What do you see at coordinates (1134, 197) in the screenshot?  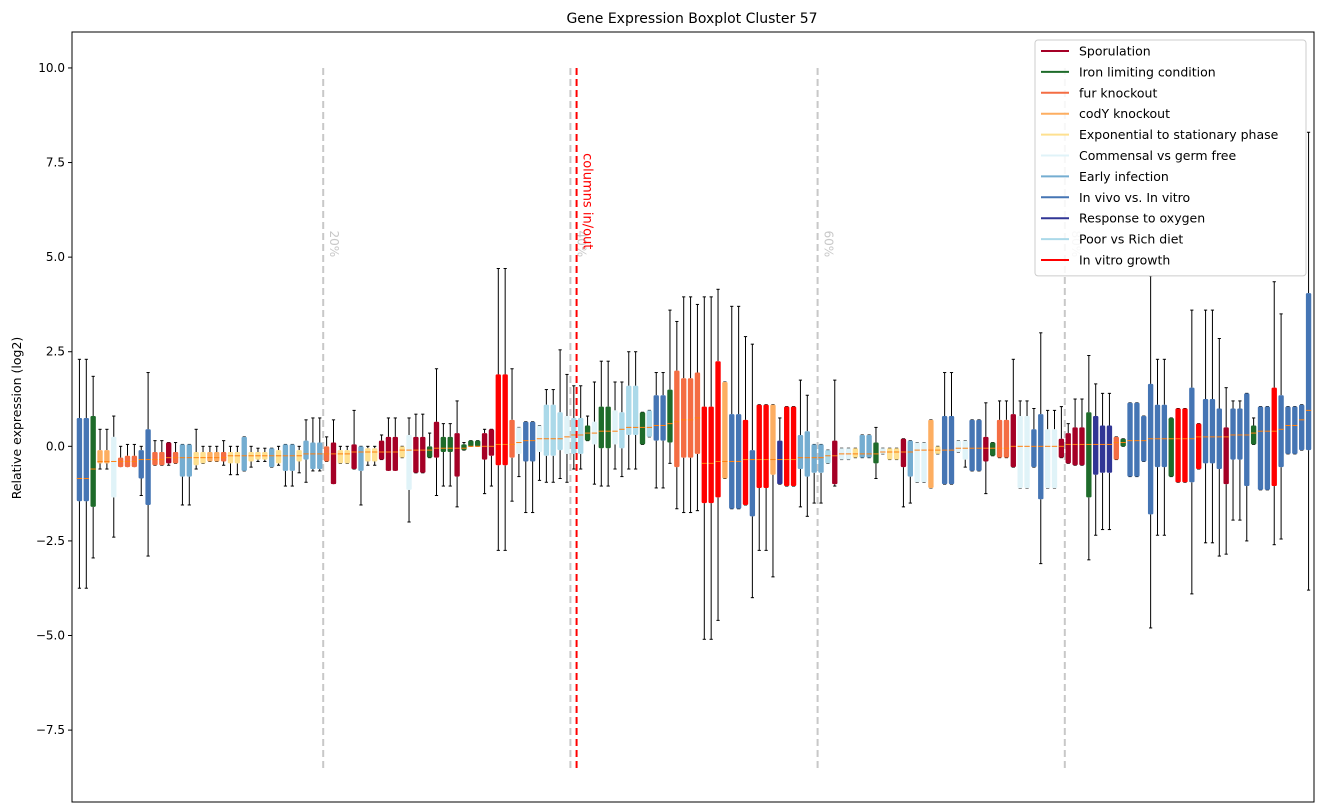 I see `legend-label: In vivo vs. In vitro` at bounding box center [1134, 197].